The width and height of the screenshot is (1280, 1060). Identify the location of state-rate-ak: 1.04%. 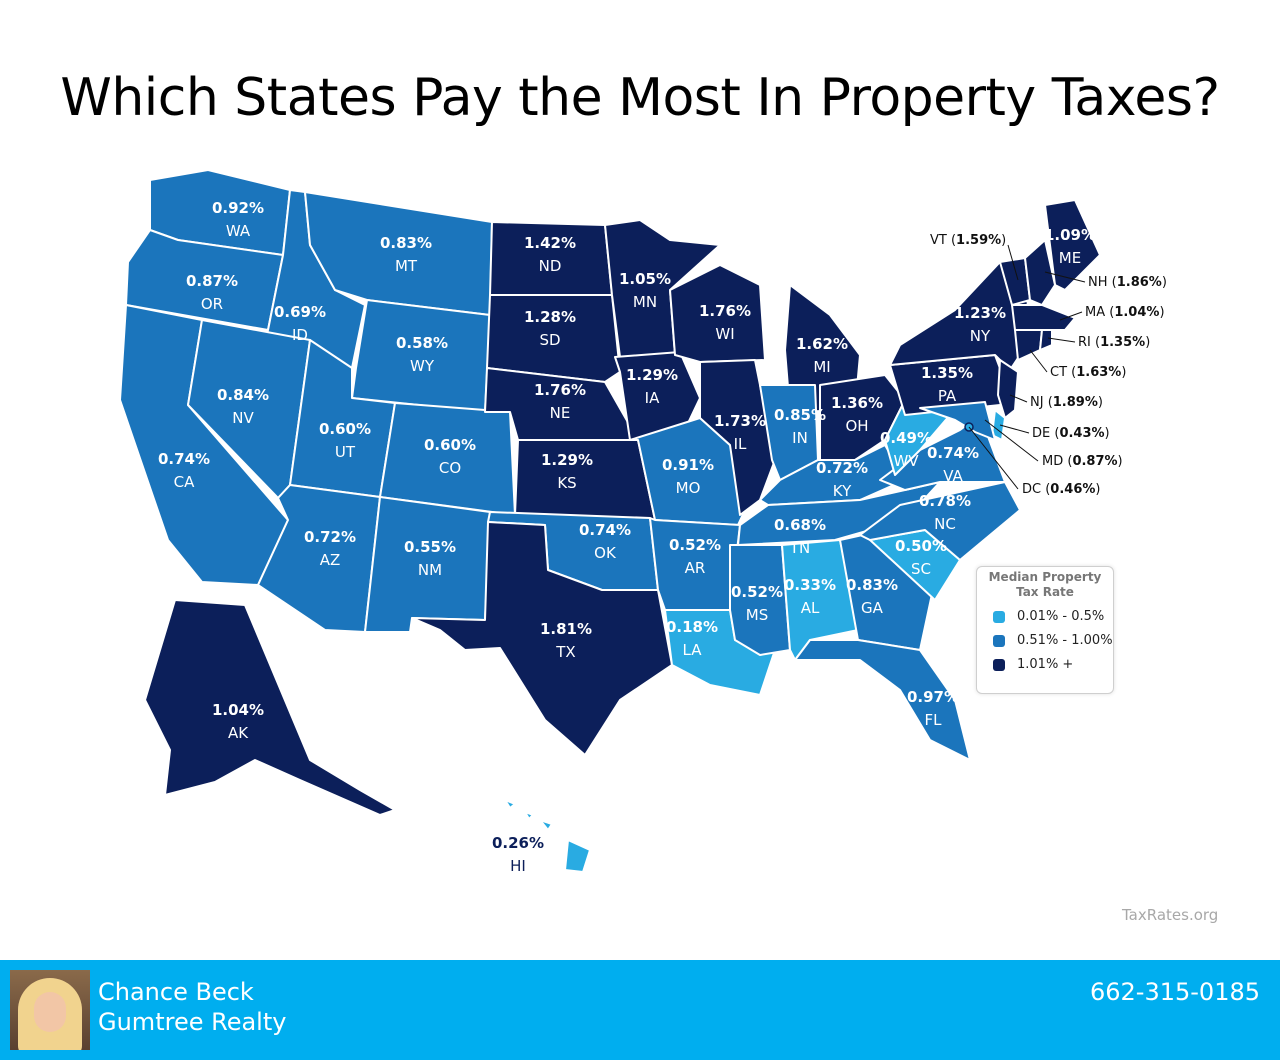
(238, 710).